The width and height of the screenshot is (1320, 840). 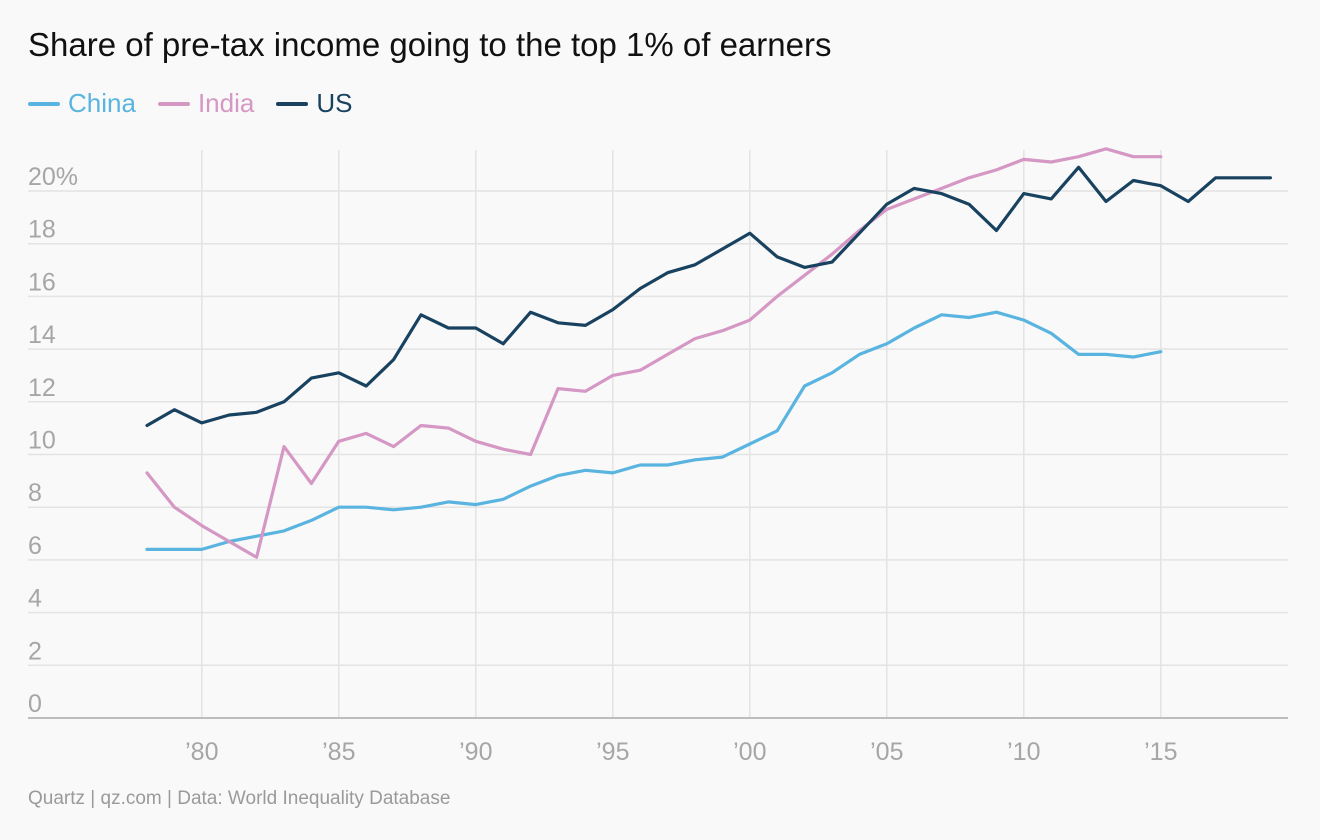 I want to click on y-axis-ticks: 0 2 4 6 8 10 12 14 16 18 20%, so click(x=53, y=440).